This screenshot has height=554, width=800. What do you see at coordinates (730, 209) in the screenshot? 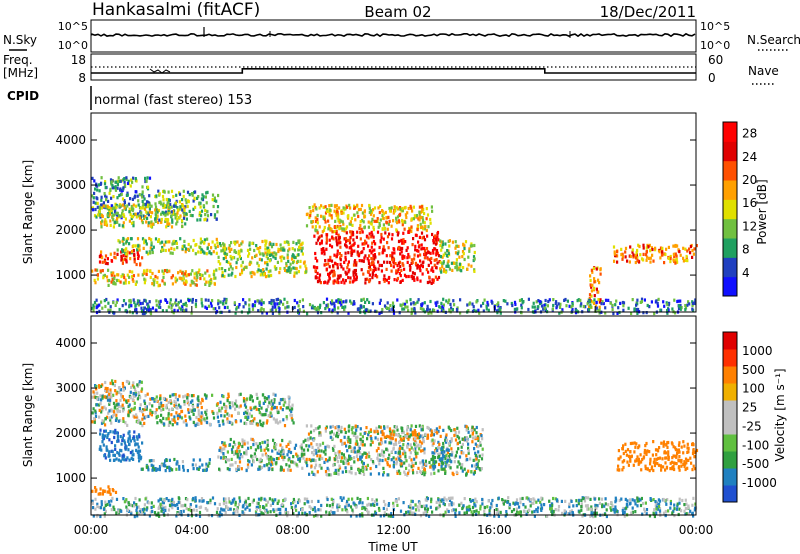
I see `power-colorbar-swatch` at bounding box center [730, 209].